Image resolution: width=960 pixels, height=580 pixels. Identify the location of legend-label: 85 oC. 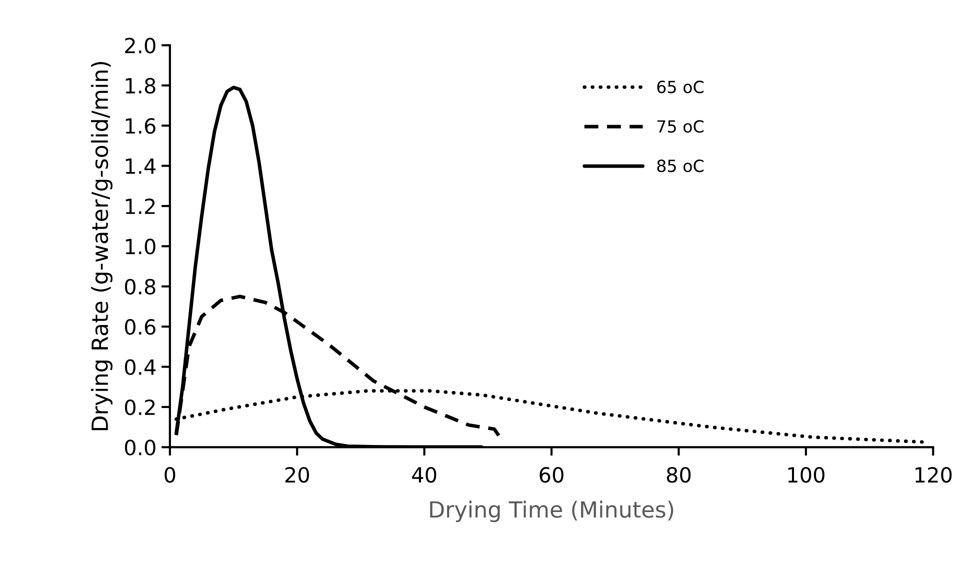
(680, 166).